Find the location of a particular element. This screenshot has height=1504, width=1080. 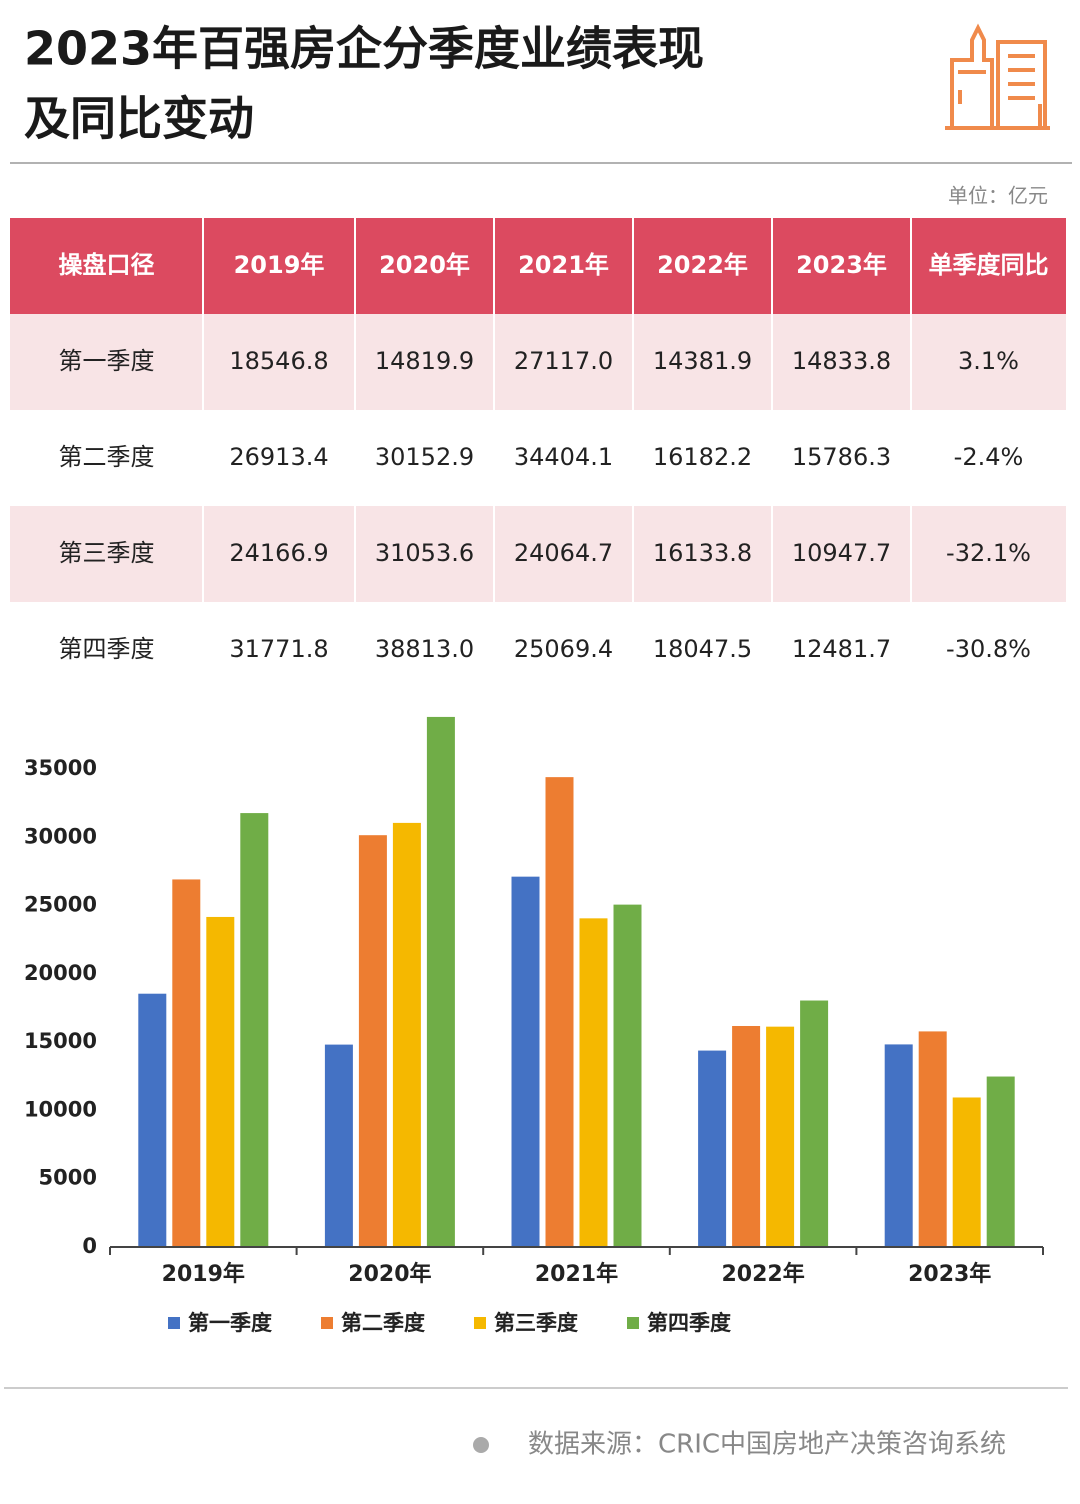

x-tick-label: 2019年 is located at coordinates (203, 1274).